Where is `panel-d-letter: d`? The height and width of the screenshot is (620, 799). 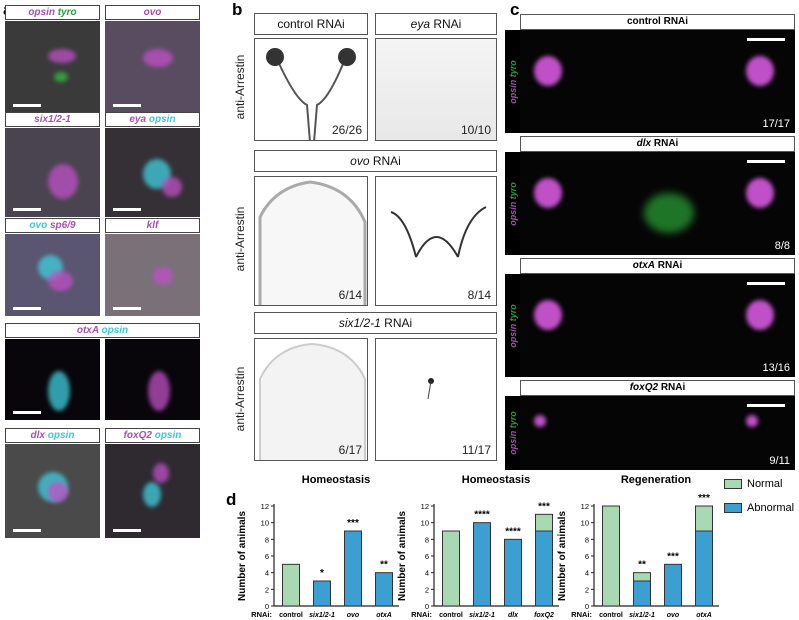 panel-d-letter: d is located at coordinates (231, 499).